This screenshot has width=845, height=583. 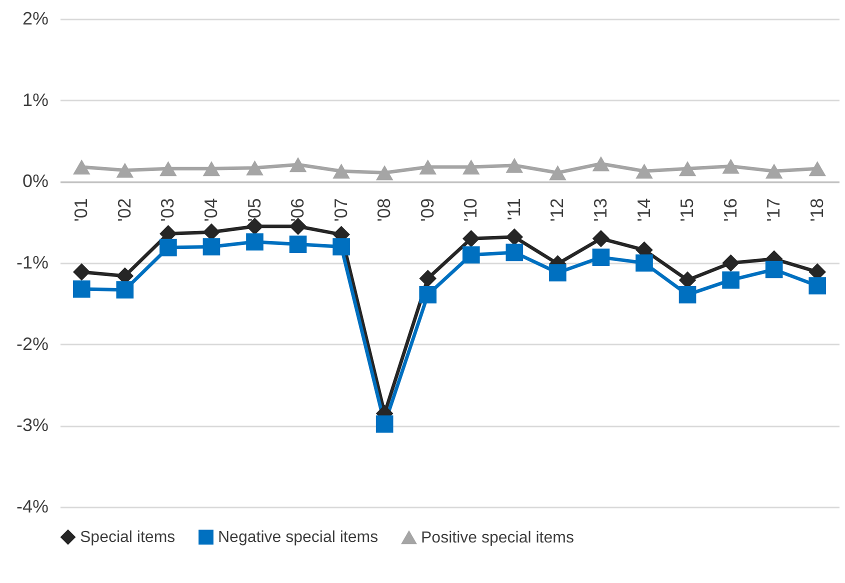 I want to click on x-tick-label: '01, so click(x=81, y=210).